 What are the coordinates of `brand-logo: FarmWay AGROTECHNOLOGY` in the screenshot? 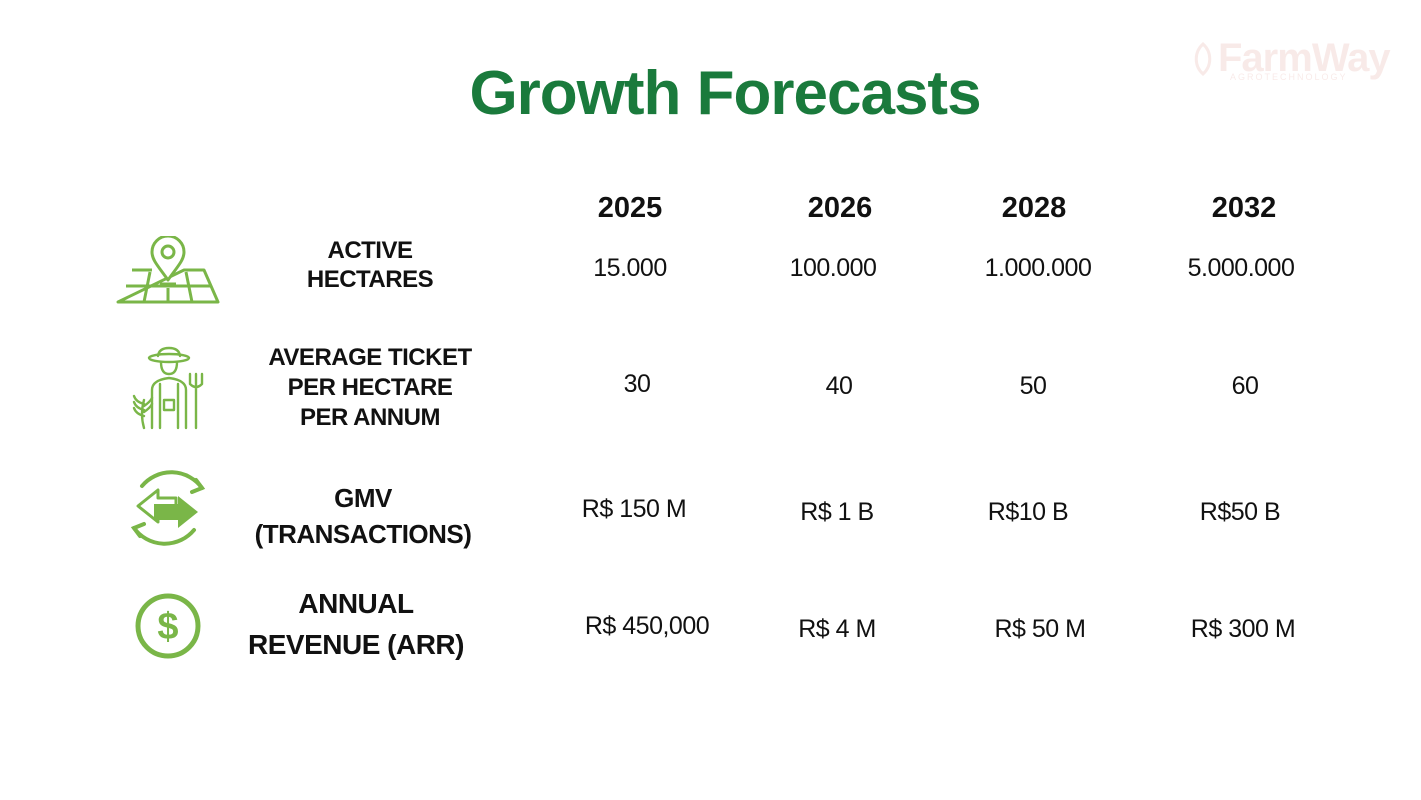 It's located at (1300, 61).